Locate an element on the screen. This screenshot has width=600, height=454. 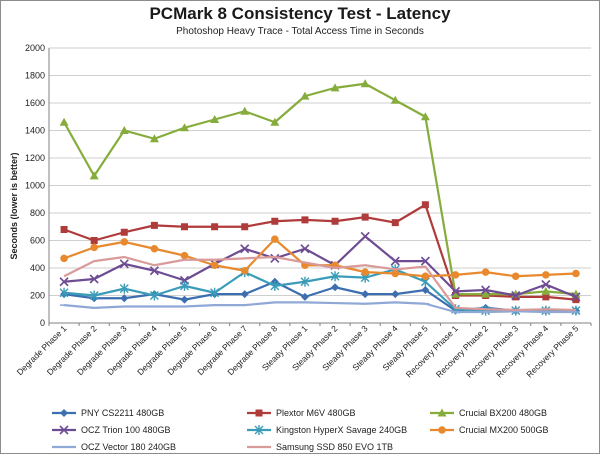
y-tick-label: 1400 is located at coordinates (35, 131).